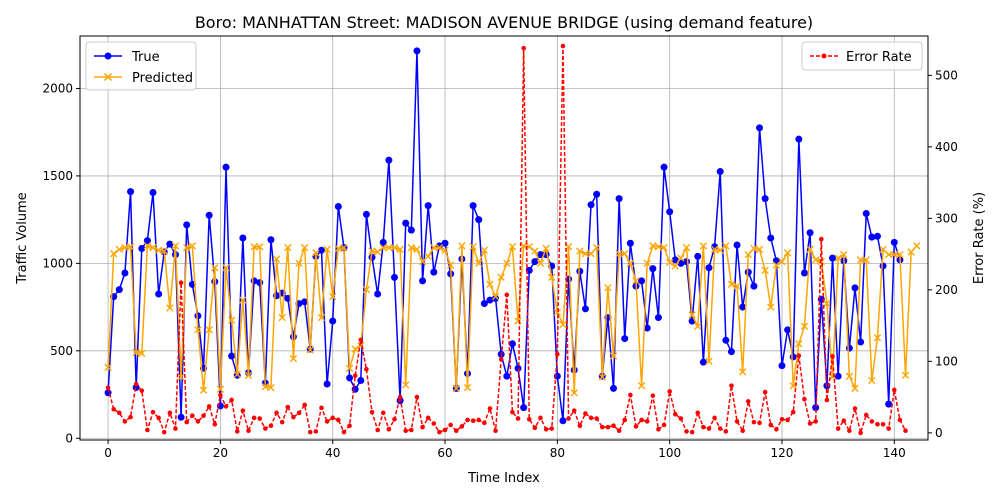 The width and height of the screenshot is (1000, 504). What do you see at coordinates (108, 453) in the screenshot?
I see `x-tick-label: 0` at bounding box center [108, 453].